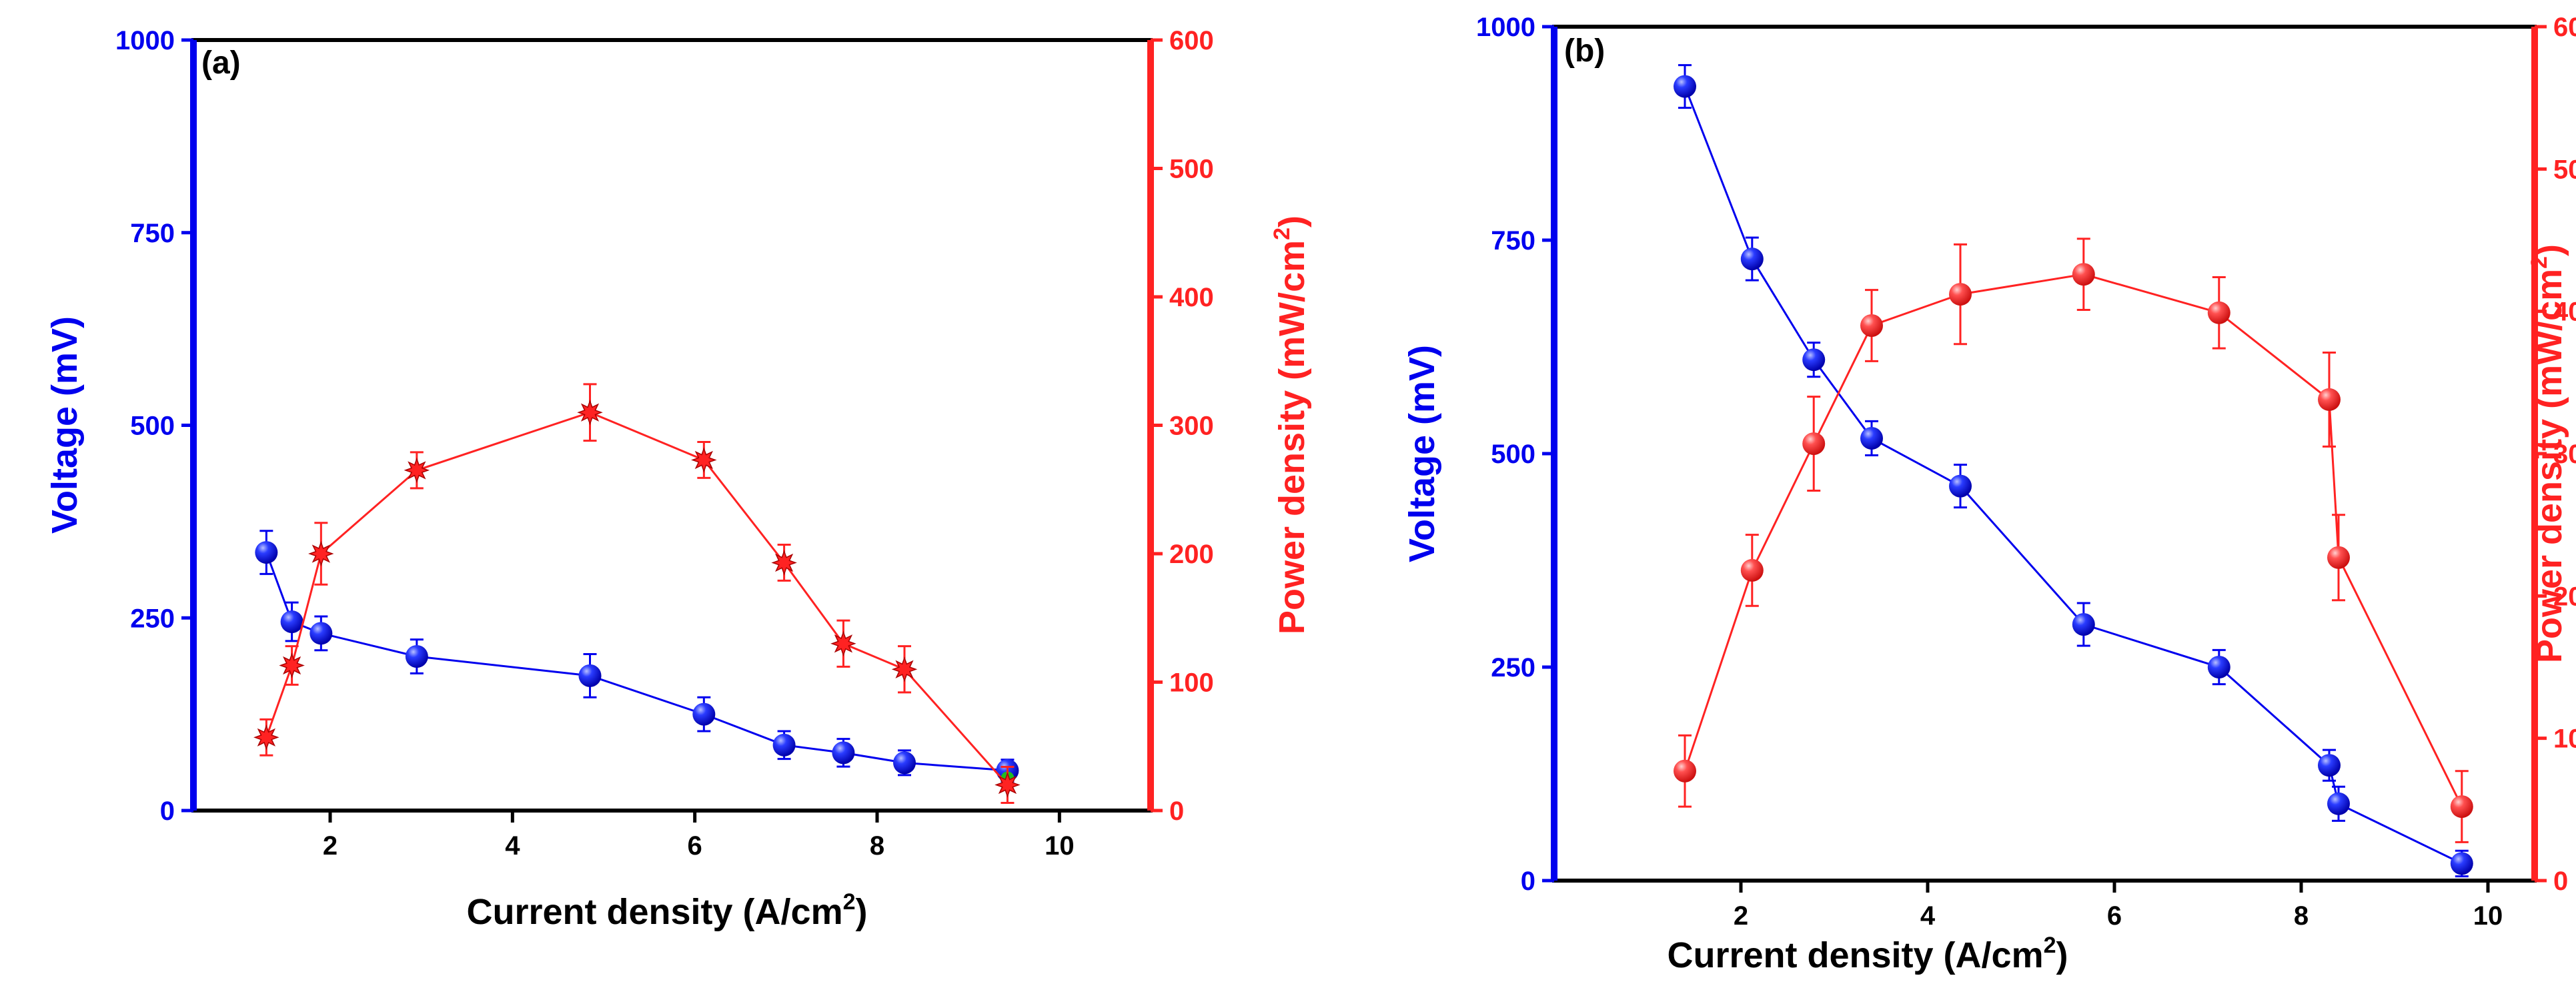 The width and height of the screenshot is (2576, 984). I want to click on panel-label: (b), so click(1584, 51).